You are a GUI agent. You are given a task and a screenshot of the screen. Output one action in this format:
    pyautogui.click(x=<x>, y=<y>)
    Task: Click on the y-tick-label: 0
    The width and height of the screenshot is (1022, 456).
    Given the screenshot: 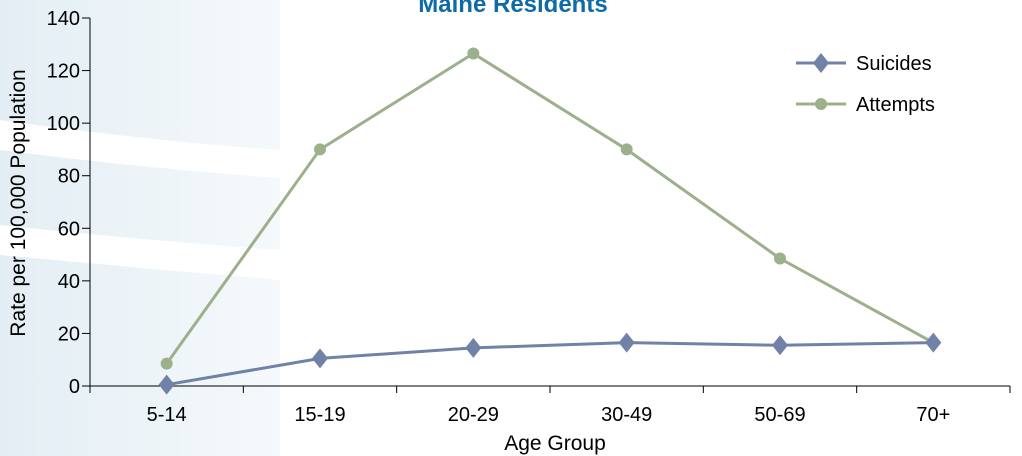 What is the action you would take?
    pyautogui.click(x=74, y=387)
    